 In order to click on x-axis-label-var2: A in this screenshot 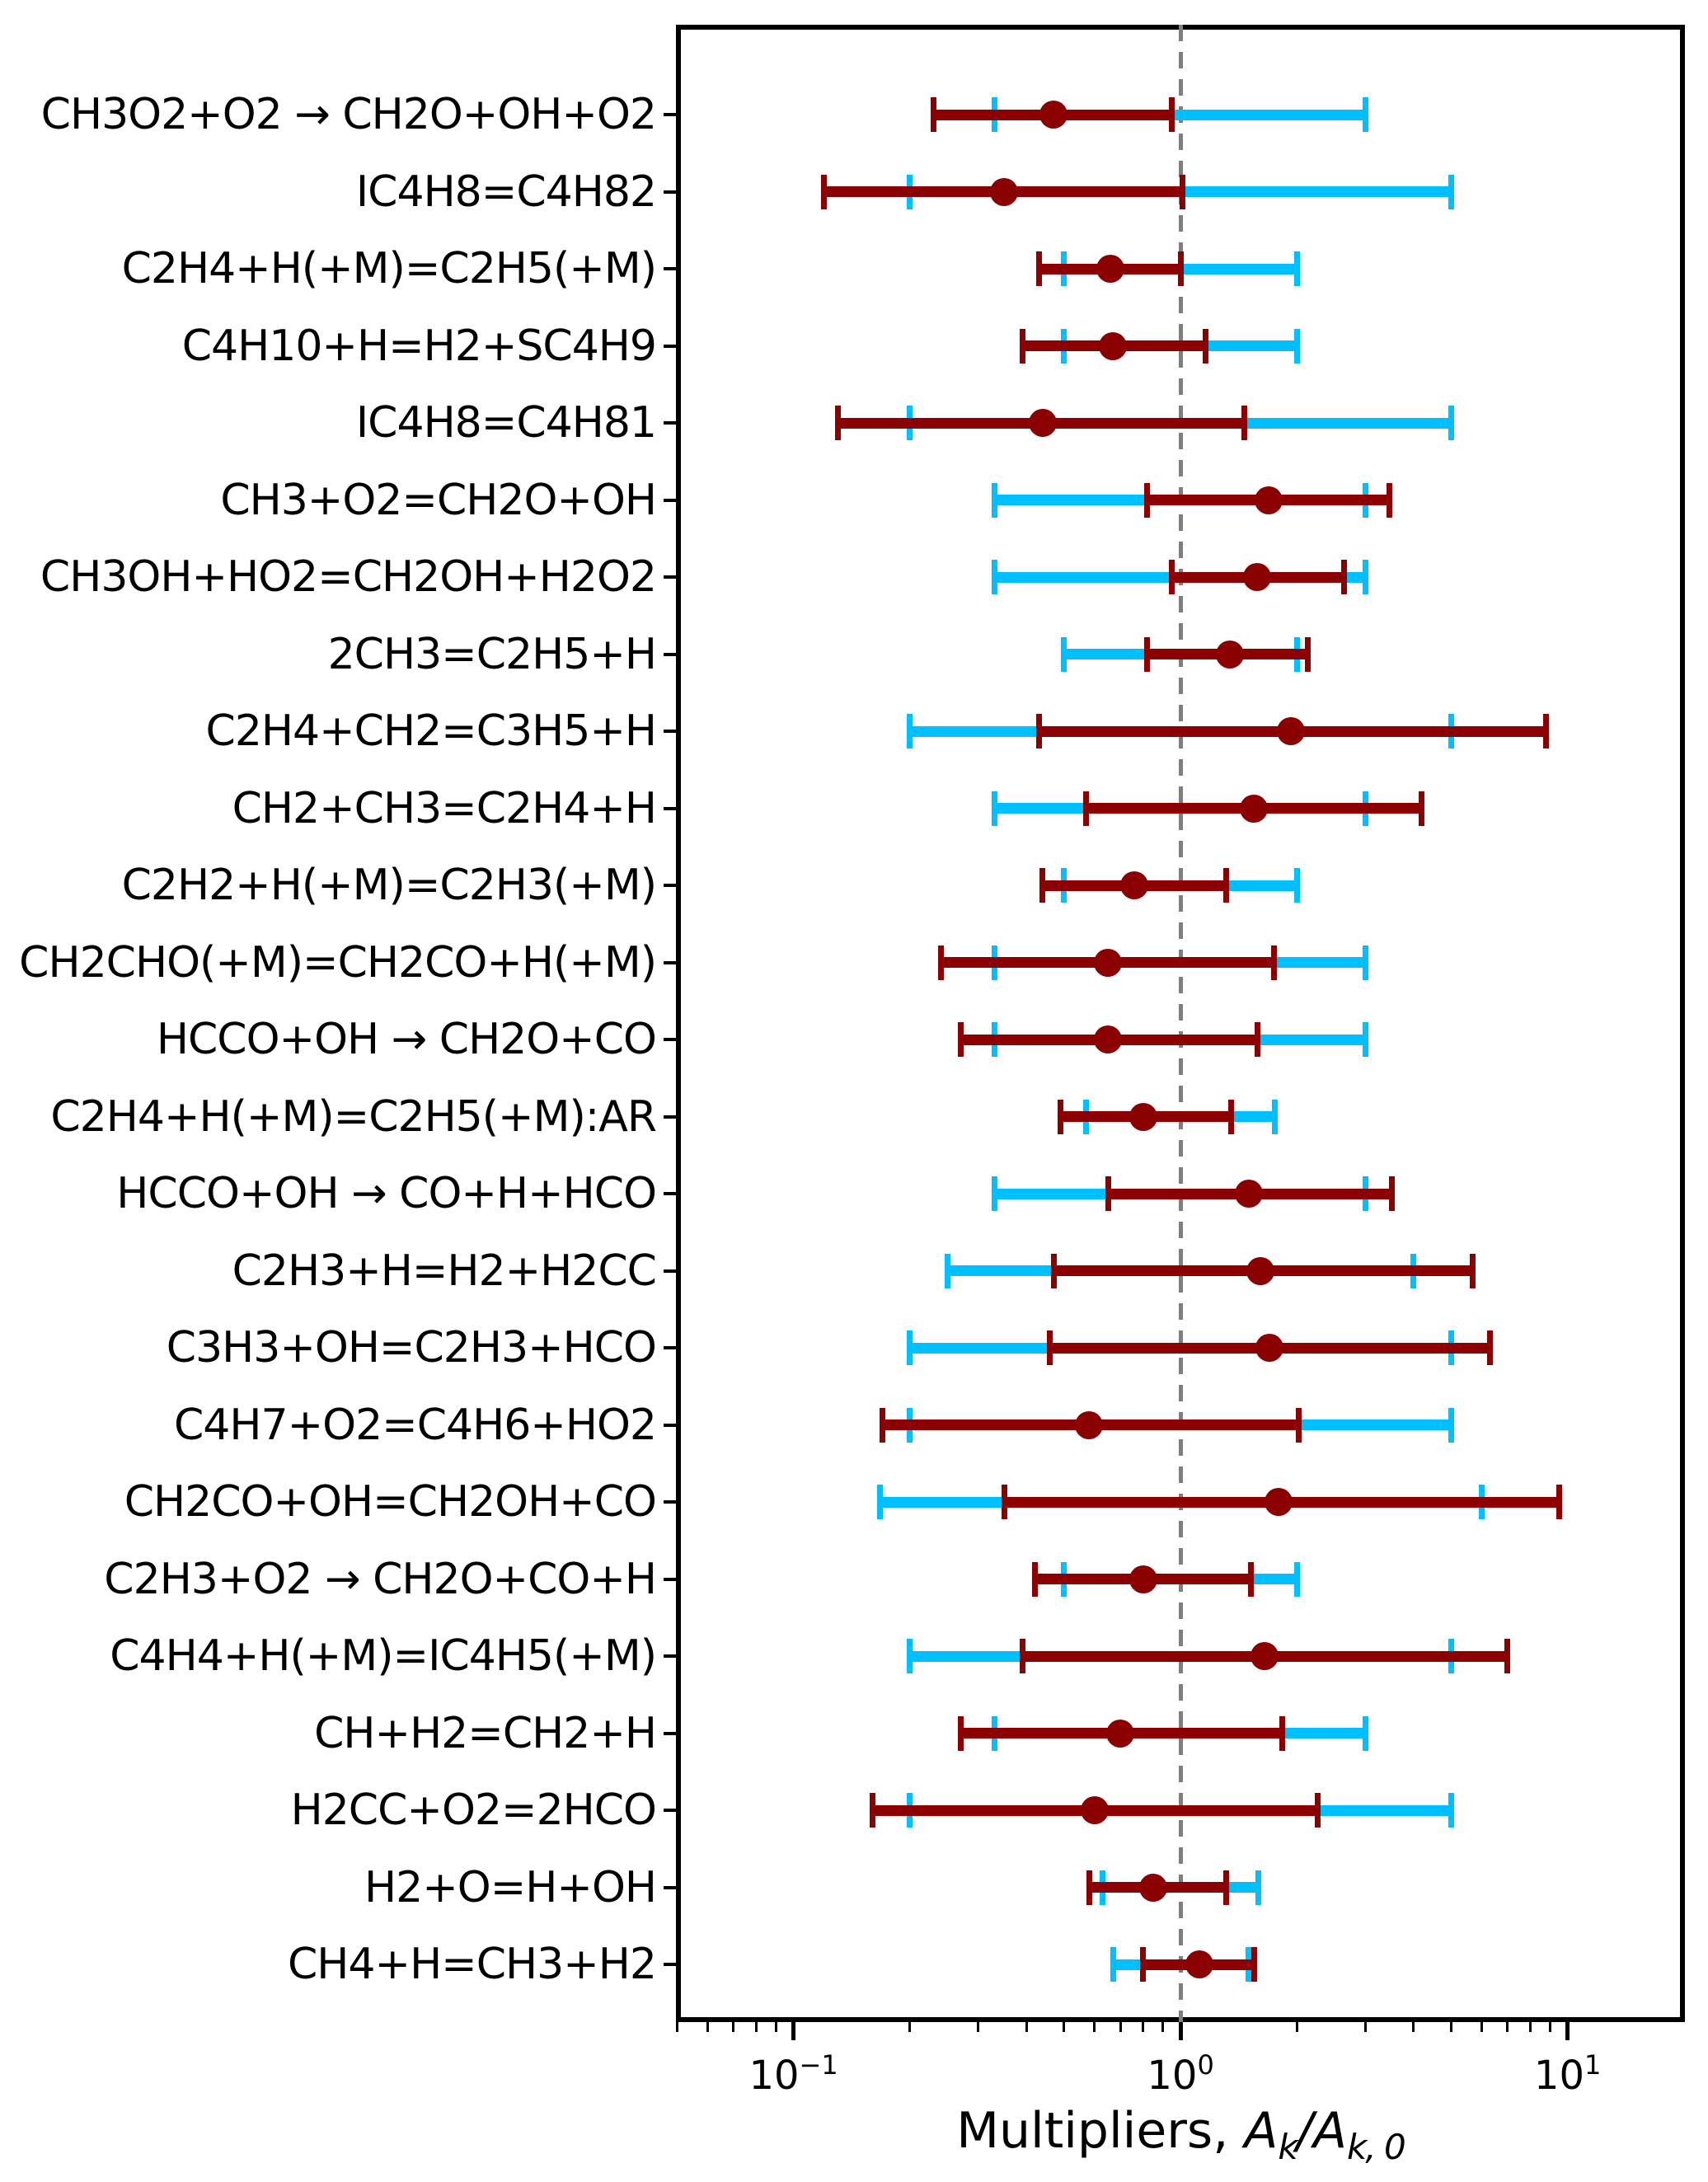, I will do `click(1330, 2131)`.